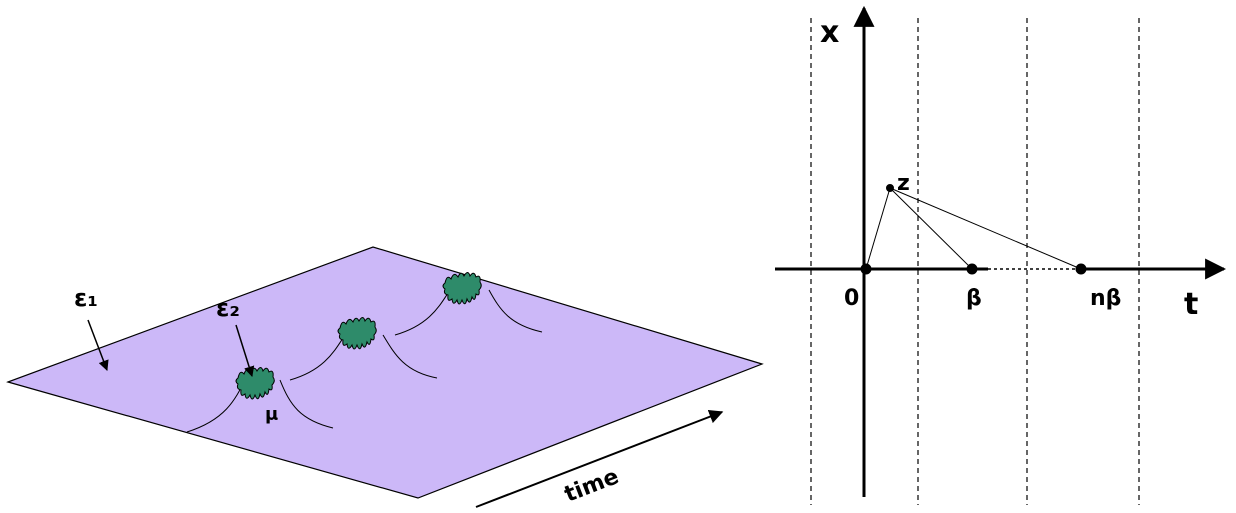 The image size is (1236, 513). What do you see at coordinates (1105, 298) in the screenshot?
I see `nbeta-label: nβ` at bounding box center [1105, 298].